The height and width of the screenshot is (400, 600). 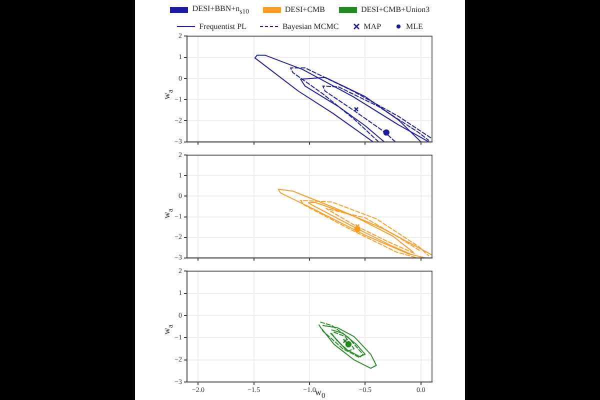 What do you see at coordinates (310, 26) in the screenshot?
I see `legend-label: Bayesian MCMC` at bounding box center [310, 26].